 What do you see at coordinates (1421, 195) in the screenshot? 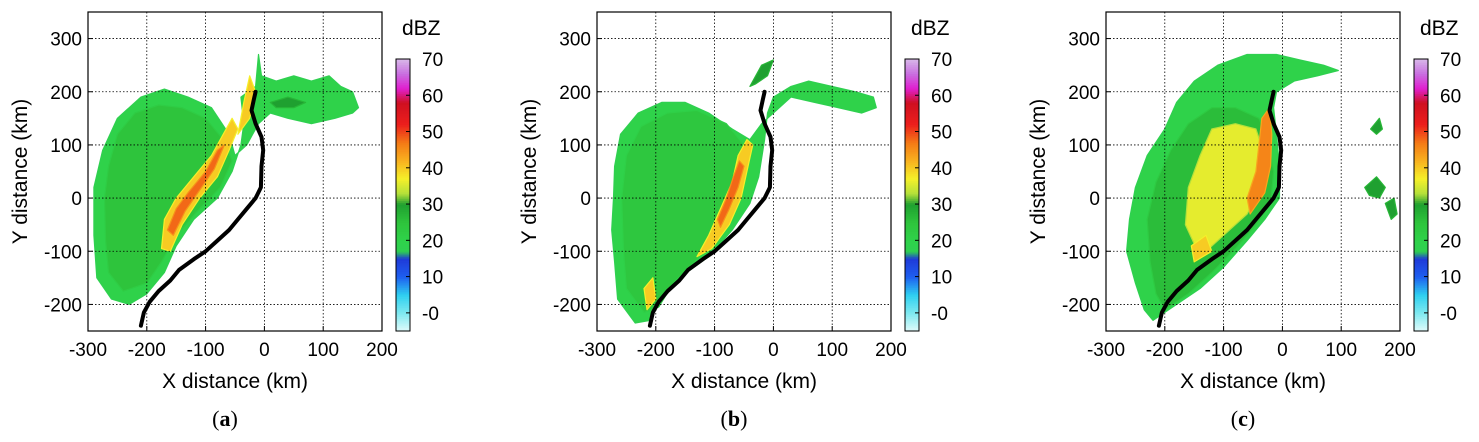
I see `colorbar-frame` at bounding box center [1421, 195].